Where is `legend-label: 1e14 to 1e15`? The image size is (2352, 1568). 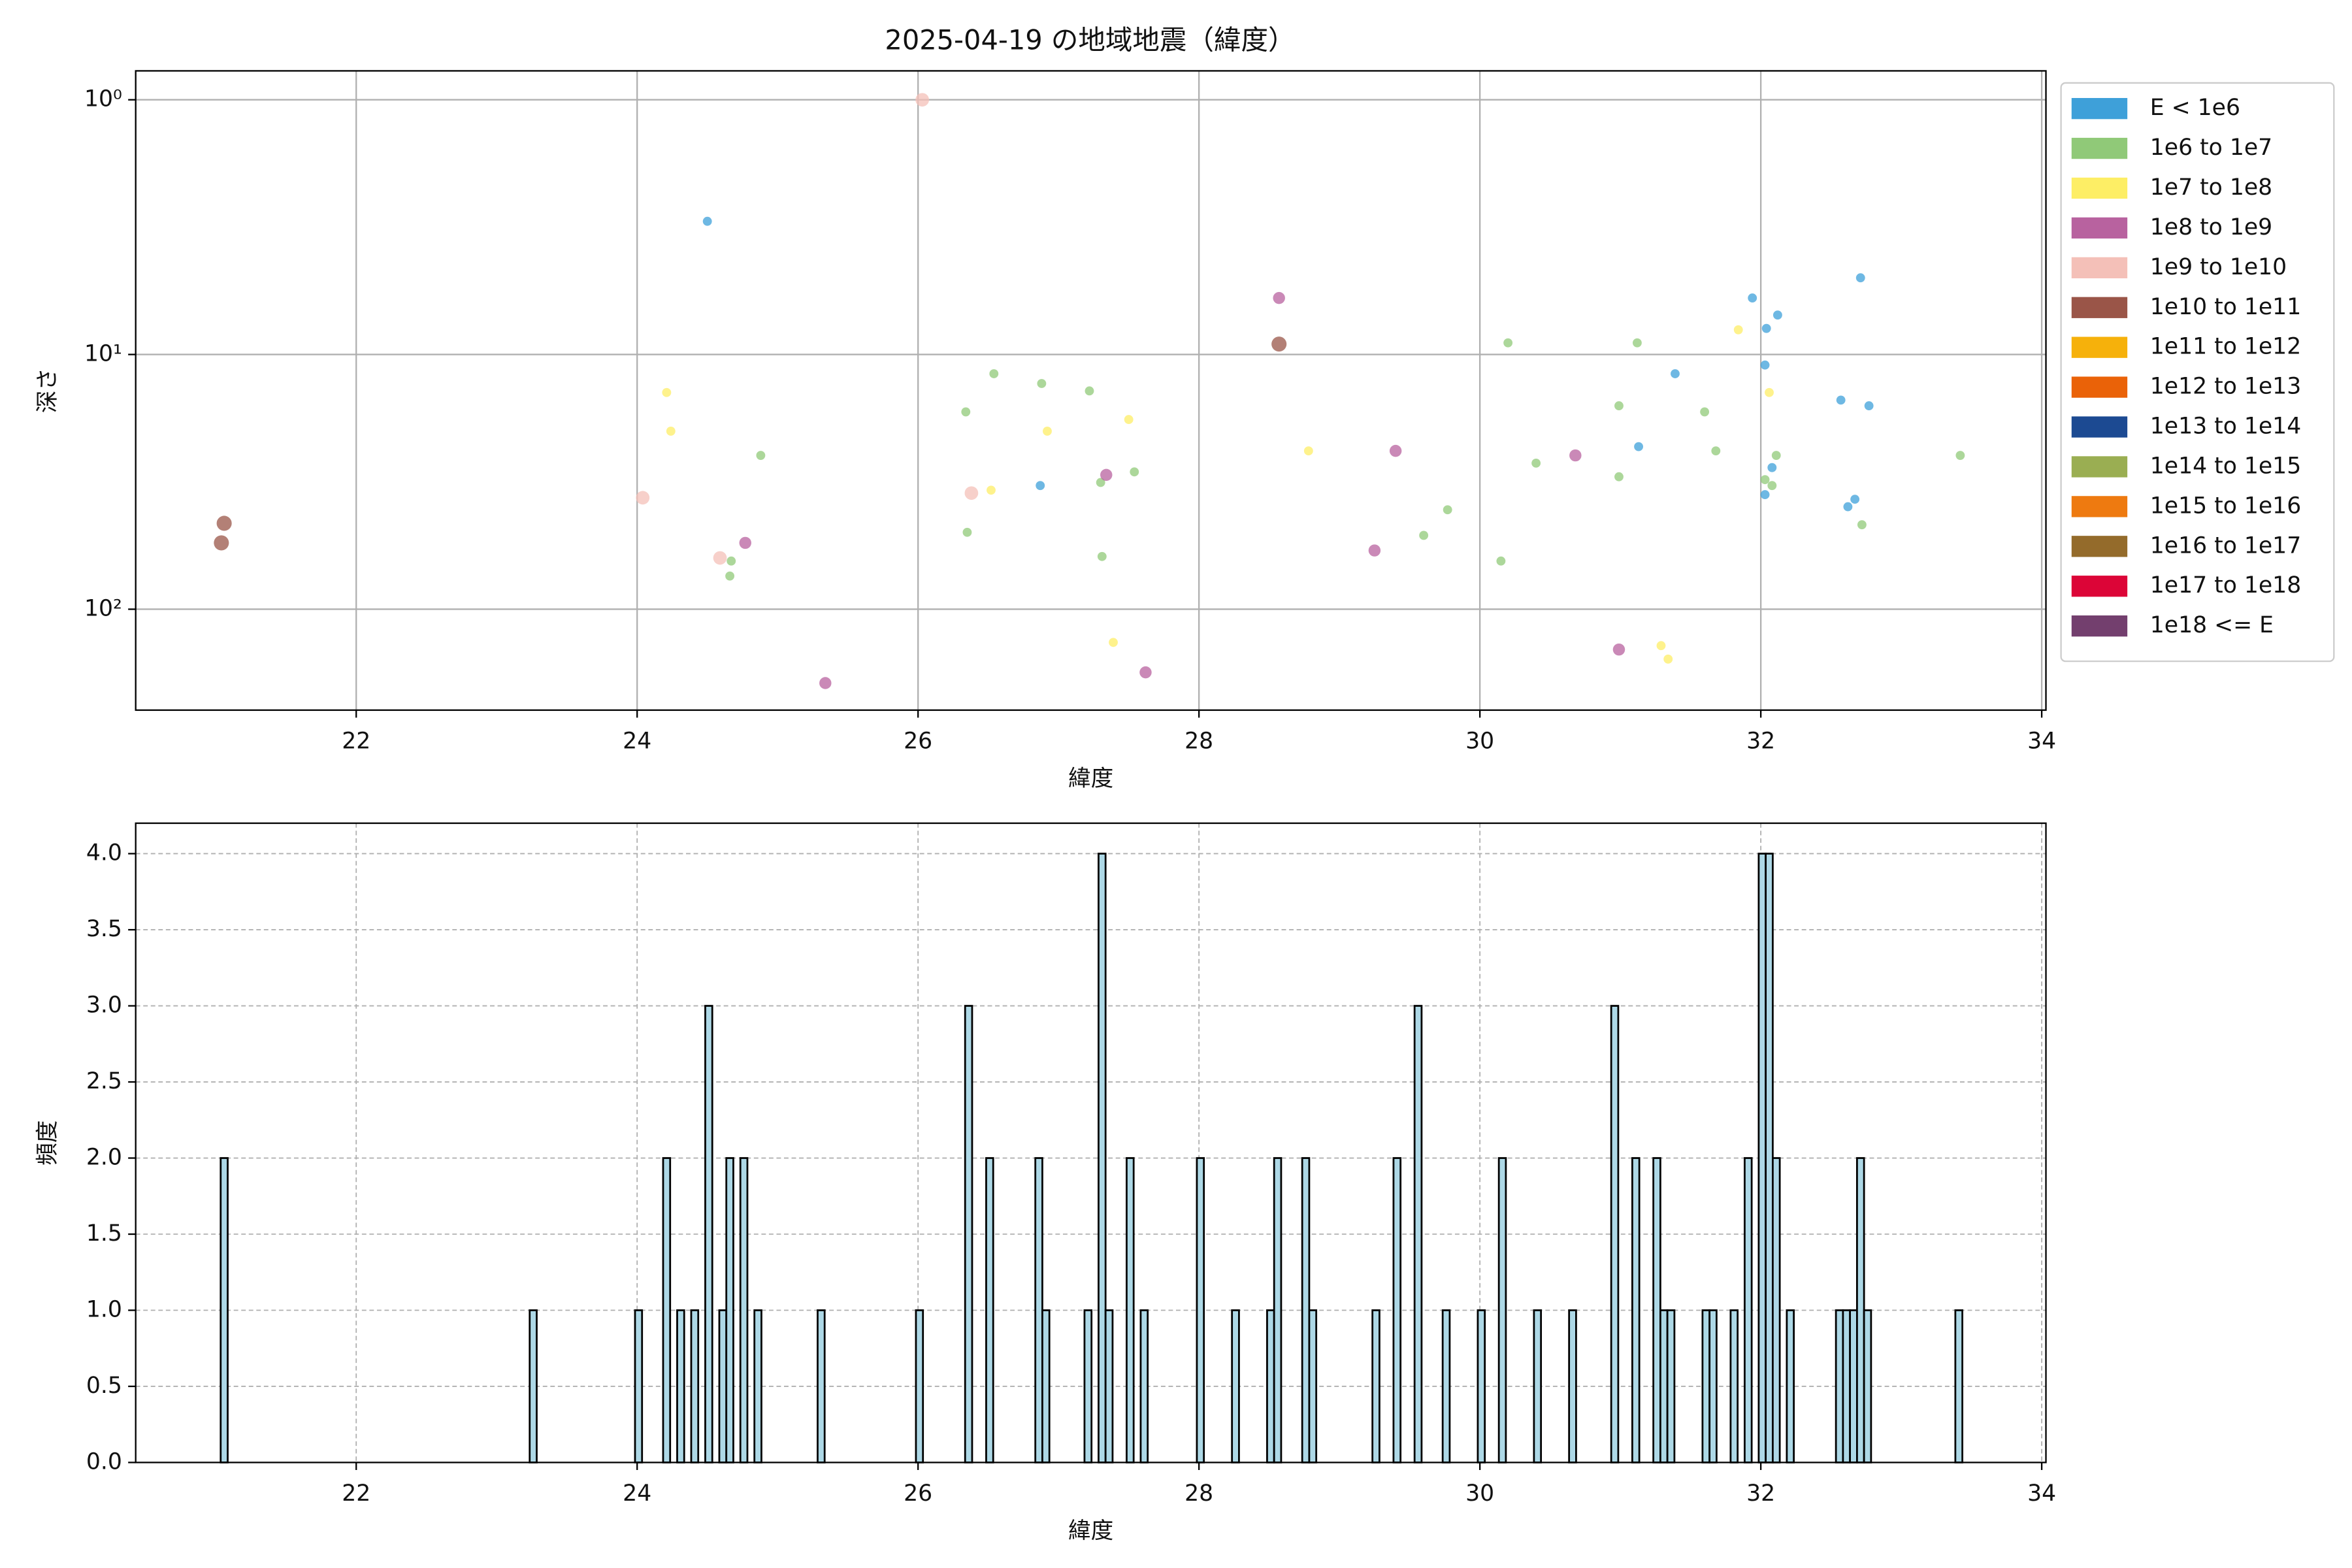
legend-label: 1e14 to 1e15 is located at coordinates (2225, 466).